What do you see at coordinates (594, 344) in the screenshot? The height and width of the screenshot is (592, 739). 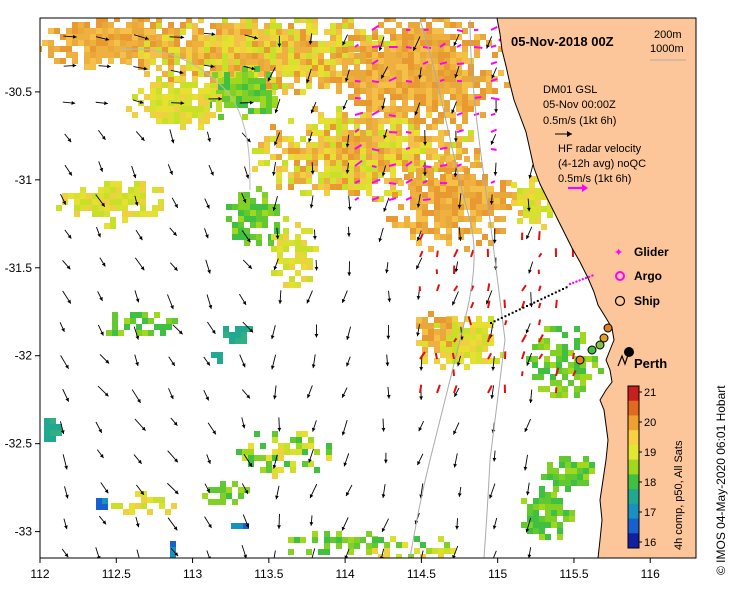 I see `ship-markers` at bounding box center [594, 344].